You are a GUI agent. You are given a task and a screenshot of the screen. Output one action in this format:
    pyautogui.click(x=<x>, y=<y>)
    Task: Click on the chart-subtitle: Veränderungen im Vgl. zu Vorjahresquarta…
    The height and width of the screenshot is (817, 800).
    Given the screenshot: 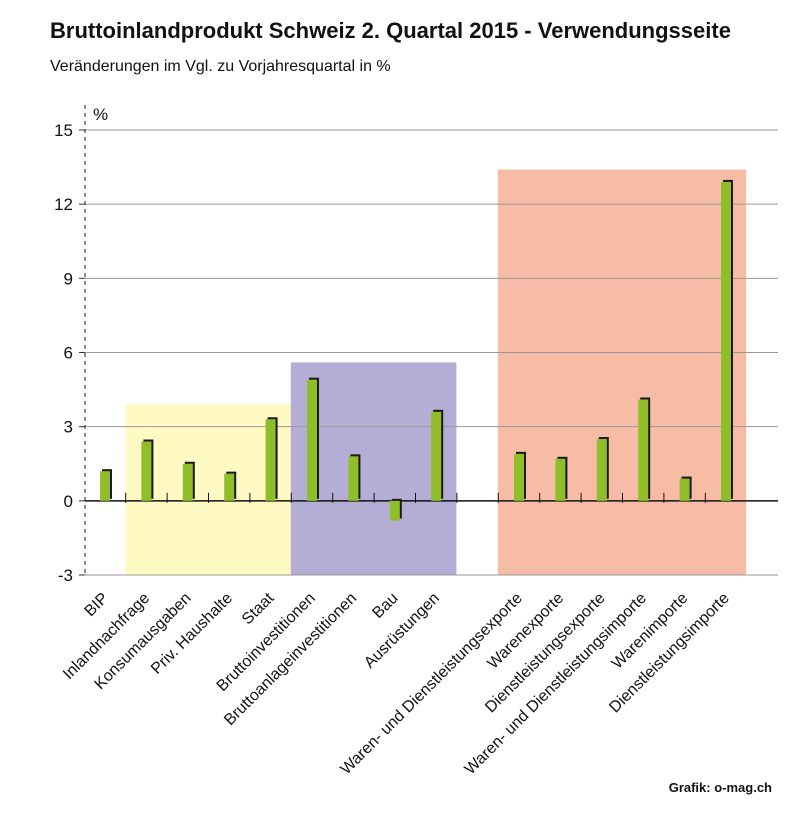 What is the action you would take?
    pyautogui.click(x=220, y=66)
    